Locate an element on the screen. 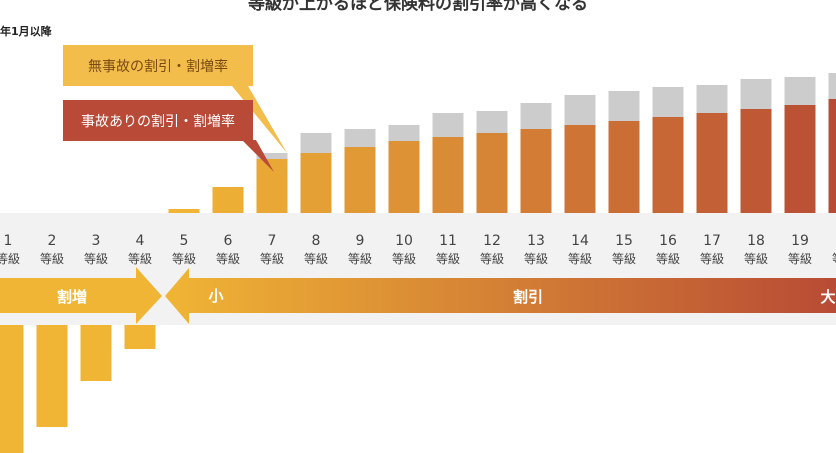  grade-unit-10: 等級 is located at coordinates (404, 259).